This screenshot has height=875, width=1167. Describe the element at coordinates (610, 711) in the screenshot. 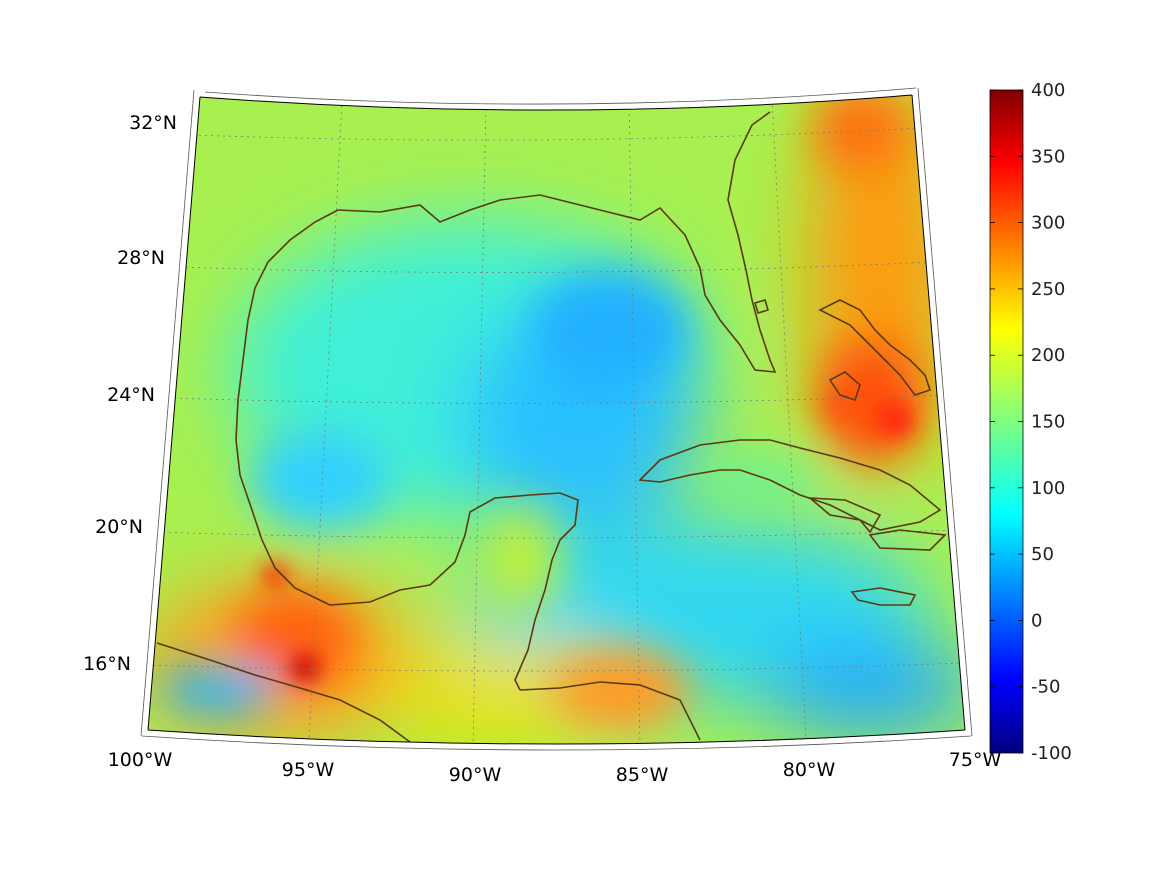

I see `honduras-coast` at that location.